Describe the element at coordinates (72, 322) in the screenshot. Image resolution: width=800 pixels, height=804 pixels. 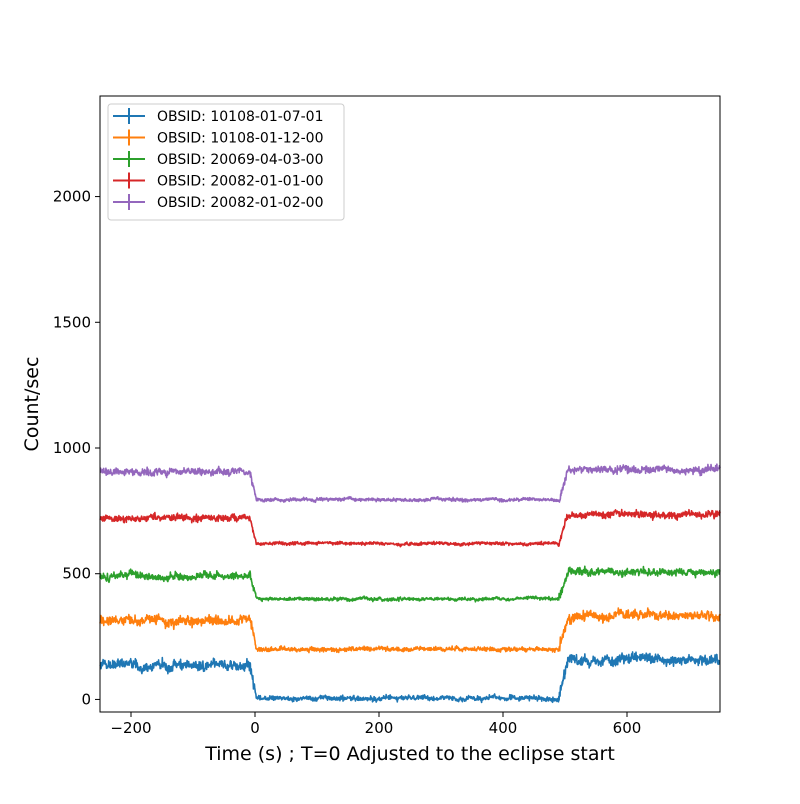
I see `y-tick-label: 1500` at that location.